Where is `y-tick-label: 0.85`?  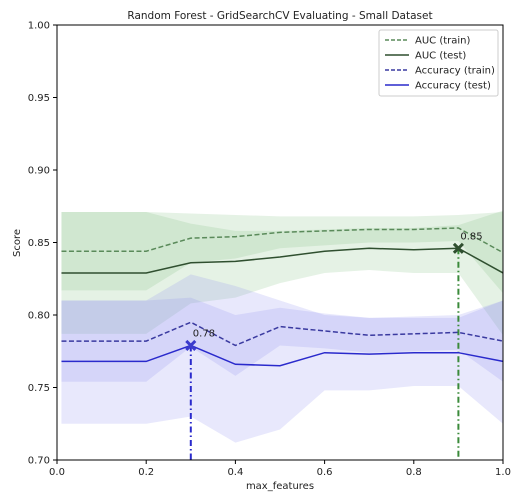 y-tick-label: 0.85 is located at coordinates (39, 243).